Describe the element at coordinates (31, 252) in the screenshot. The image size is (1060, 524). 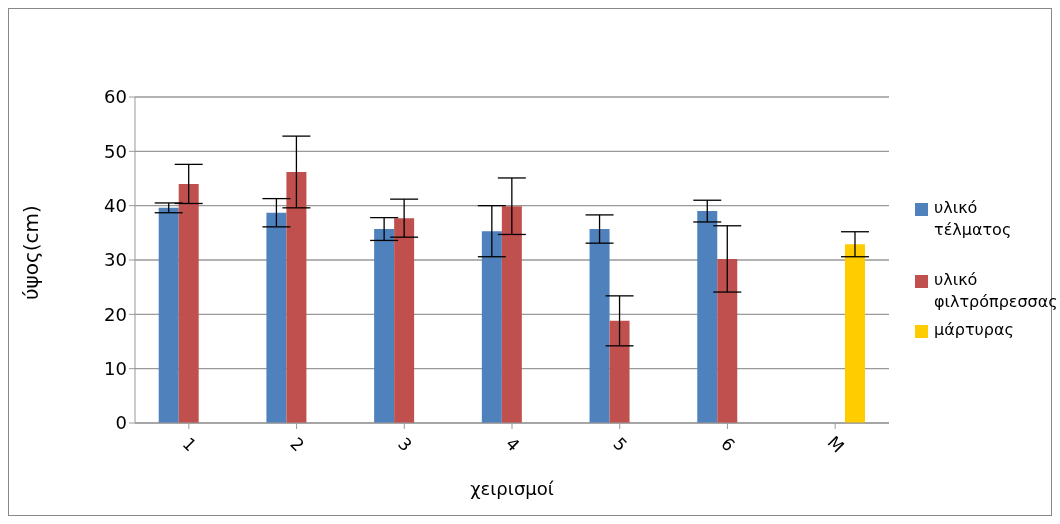
I see `y-axis-title: ύψος(cm)` at that location.